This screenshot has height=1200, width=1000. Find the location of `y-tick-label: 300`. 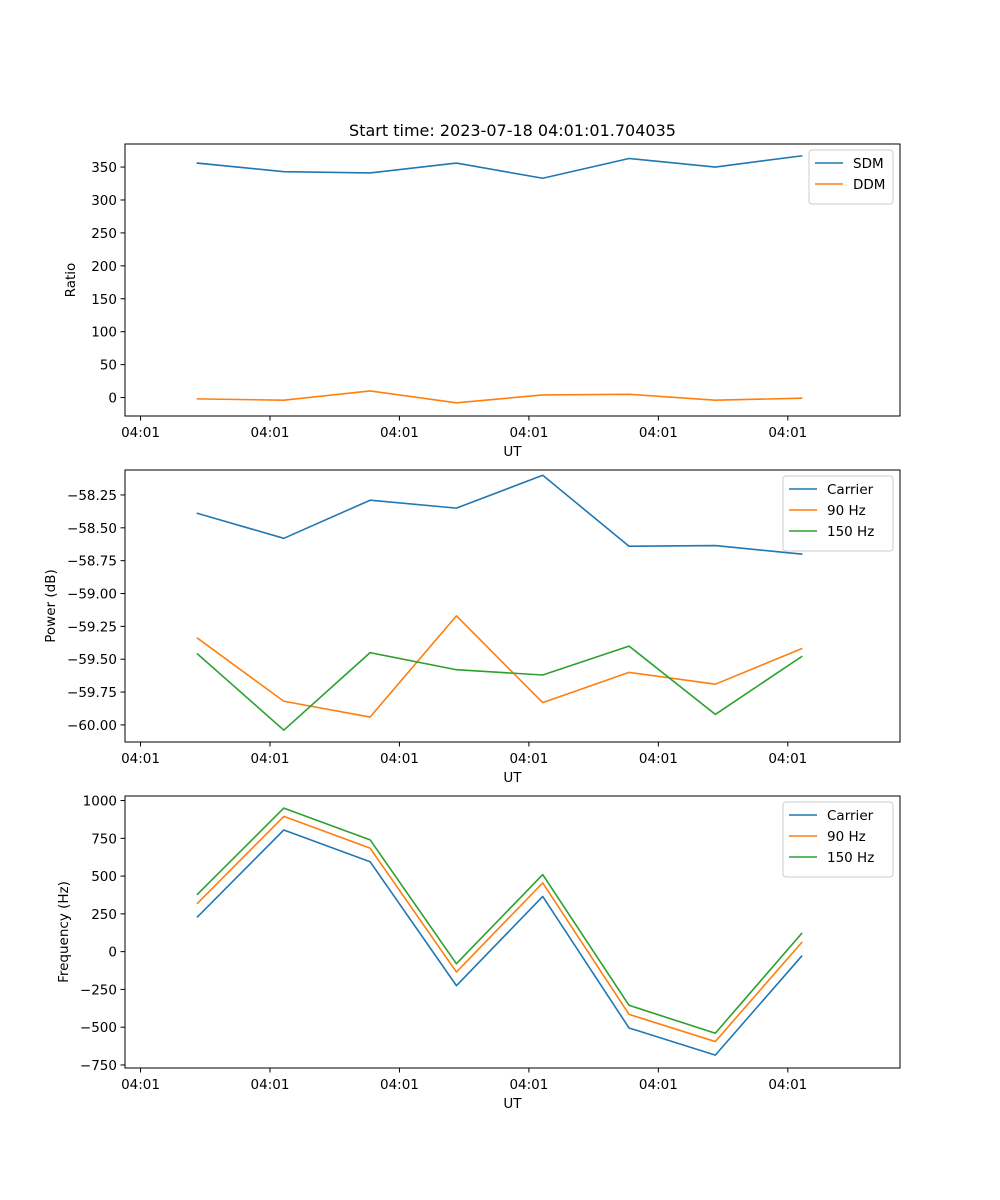

y-tick-label: 300 is located at coordinates (104, 201).